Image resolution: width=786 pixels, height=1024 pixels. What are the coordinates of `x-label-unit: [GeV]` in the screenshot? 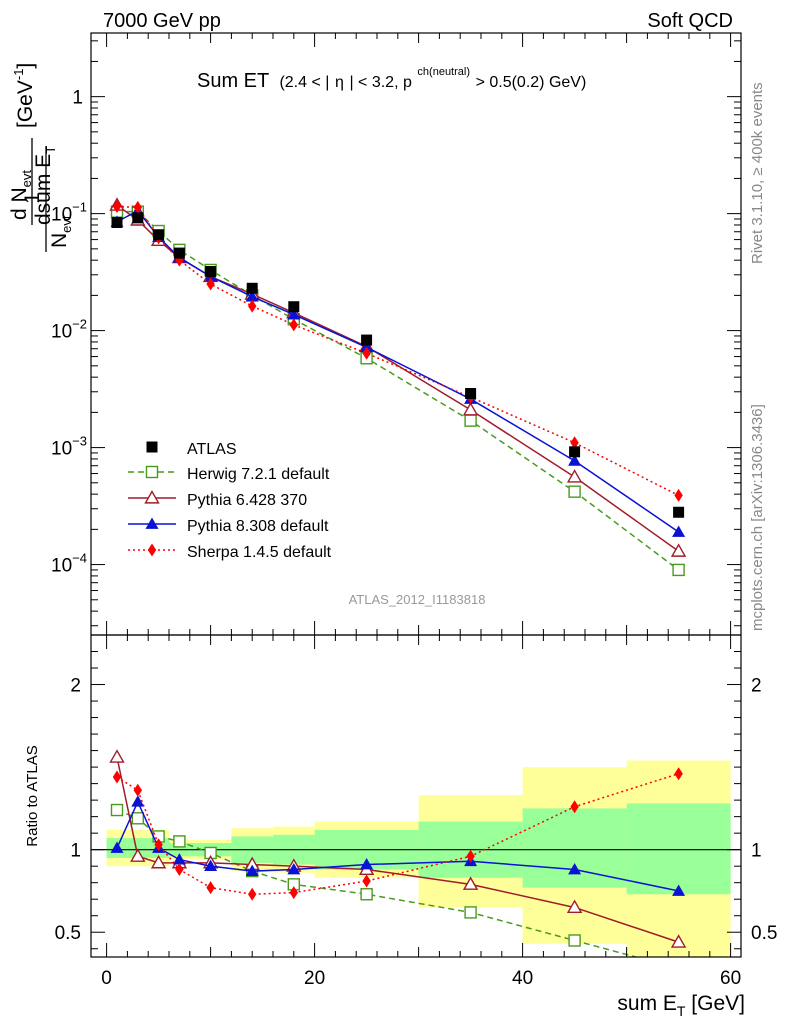 It's located at (715, 1003).